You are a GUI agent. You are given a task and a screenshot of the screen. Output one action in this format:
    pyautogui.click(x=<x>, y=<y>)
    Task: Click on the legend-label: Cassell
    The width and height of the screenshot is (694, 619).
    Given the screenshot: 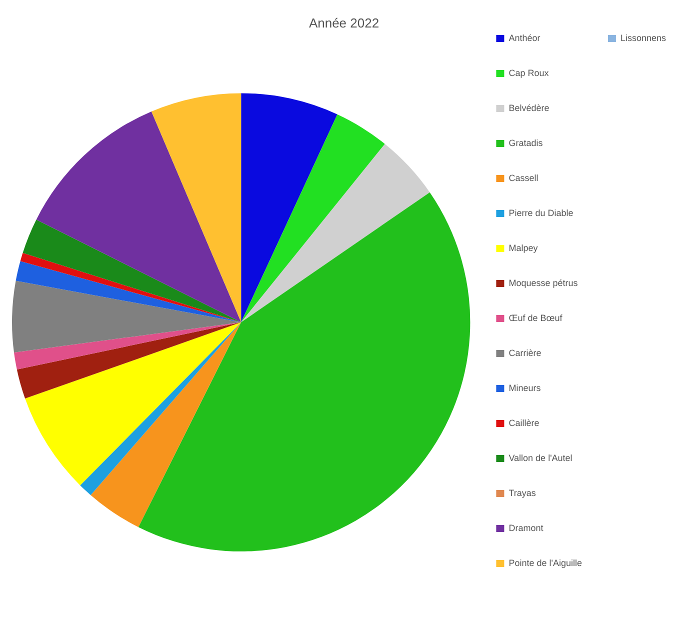 What is the action you would take?
    pyautogui.click(x=523, y=177)
    